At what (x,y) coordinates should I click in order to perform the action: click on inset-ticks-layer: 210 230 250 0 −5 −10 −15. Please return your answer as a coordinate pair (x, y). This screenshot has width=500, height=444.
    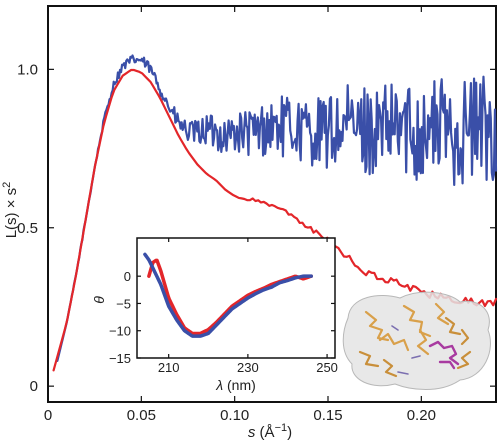
    Looking at the image, I should click on (223, 306).